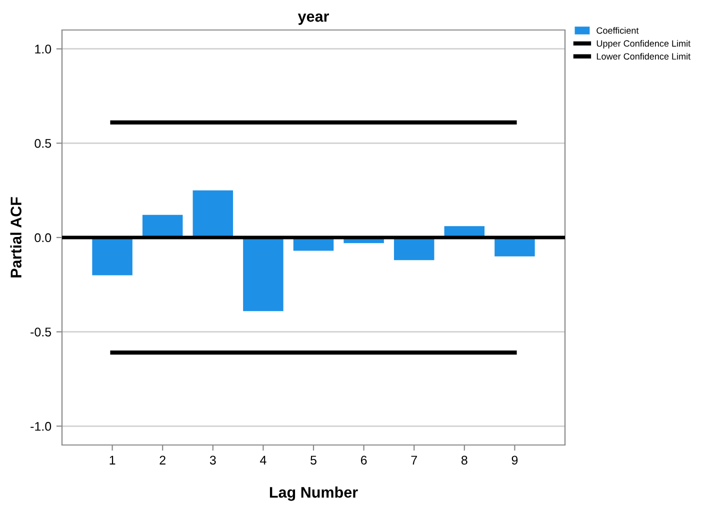 This screenshot has height=505, width=709. What do you see at coordinates (16, 237) in the screenshot?
I see `y-axis-title: Partial ACF` at bounding box center [16, 237].